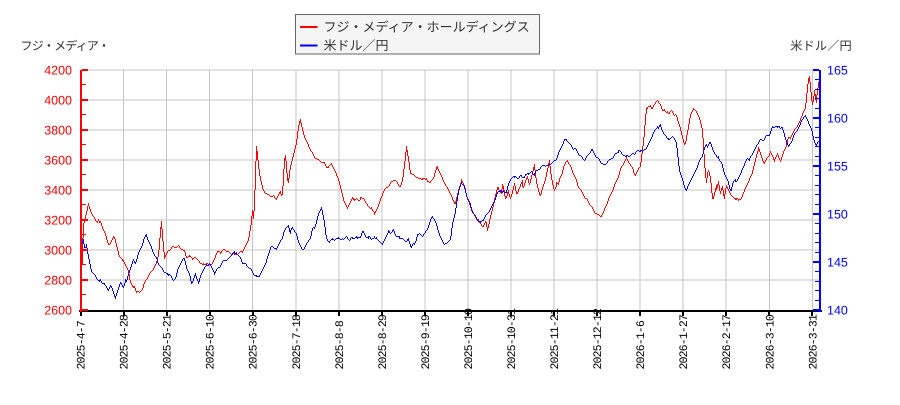 This screenshot has height=405, width=900. What do you see at coordinates (469, 338) in the screenshot?
I see `svg-text: 2025-10-10` at bounding box center [469, 338].